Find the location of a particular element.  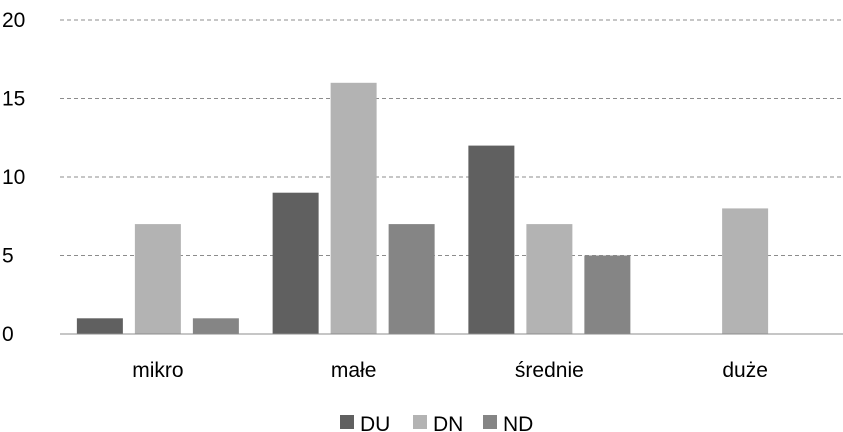

legend: DU DN ND is located at coordinates (436, 422).